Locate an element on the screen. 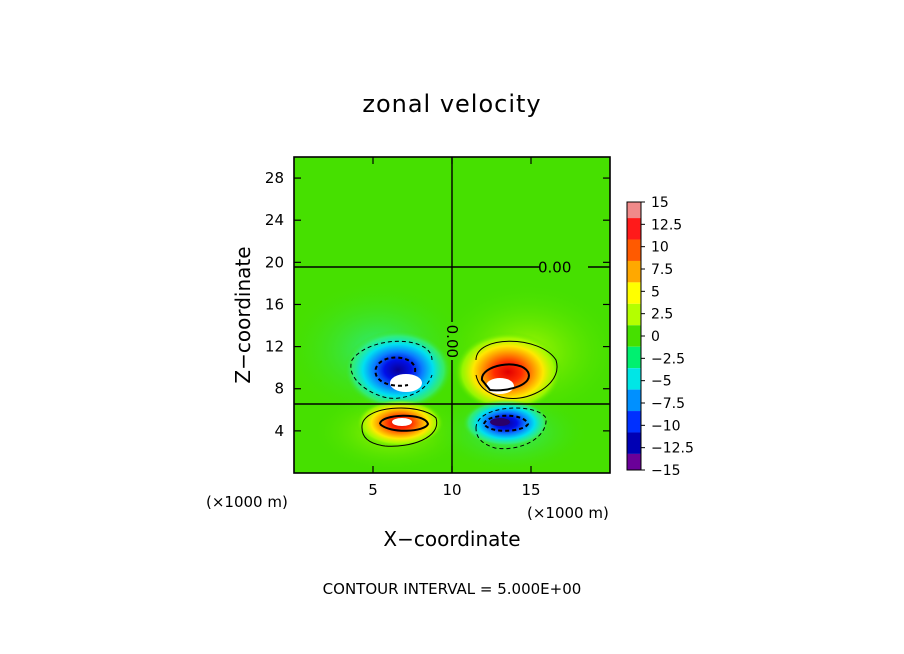 This screenshot has width=904, height=654. colorbar-label: −7.5 is located at coordinates (668, 404).